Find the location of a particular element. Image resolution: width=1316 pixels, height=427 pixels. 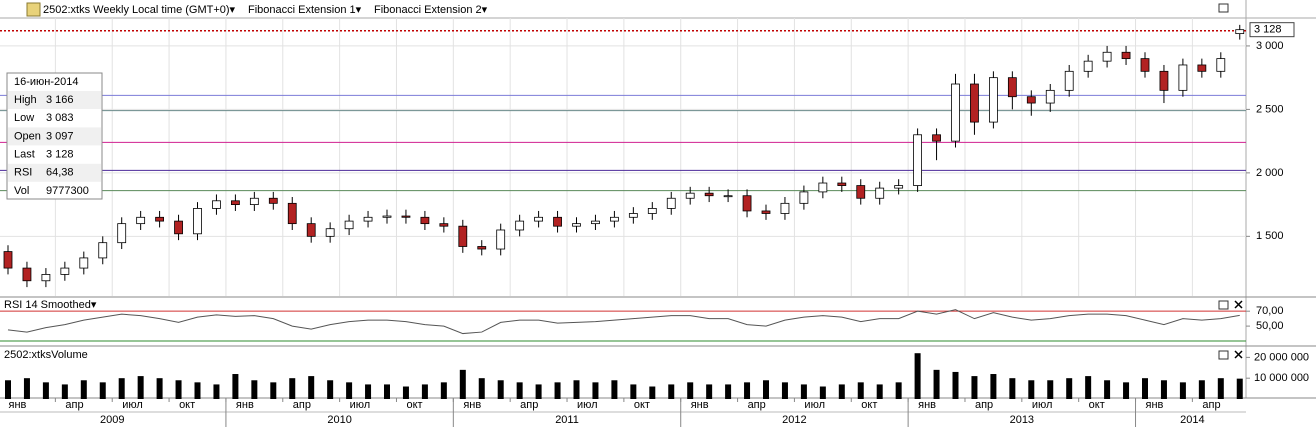

year-label: 2009 is located at coordinates (112, 420).